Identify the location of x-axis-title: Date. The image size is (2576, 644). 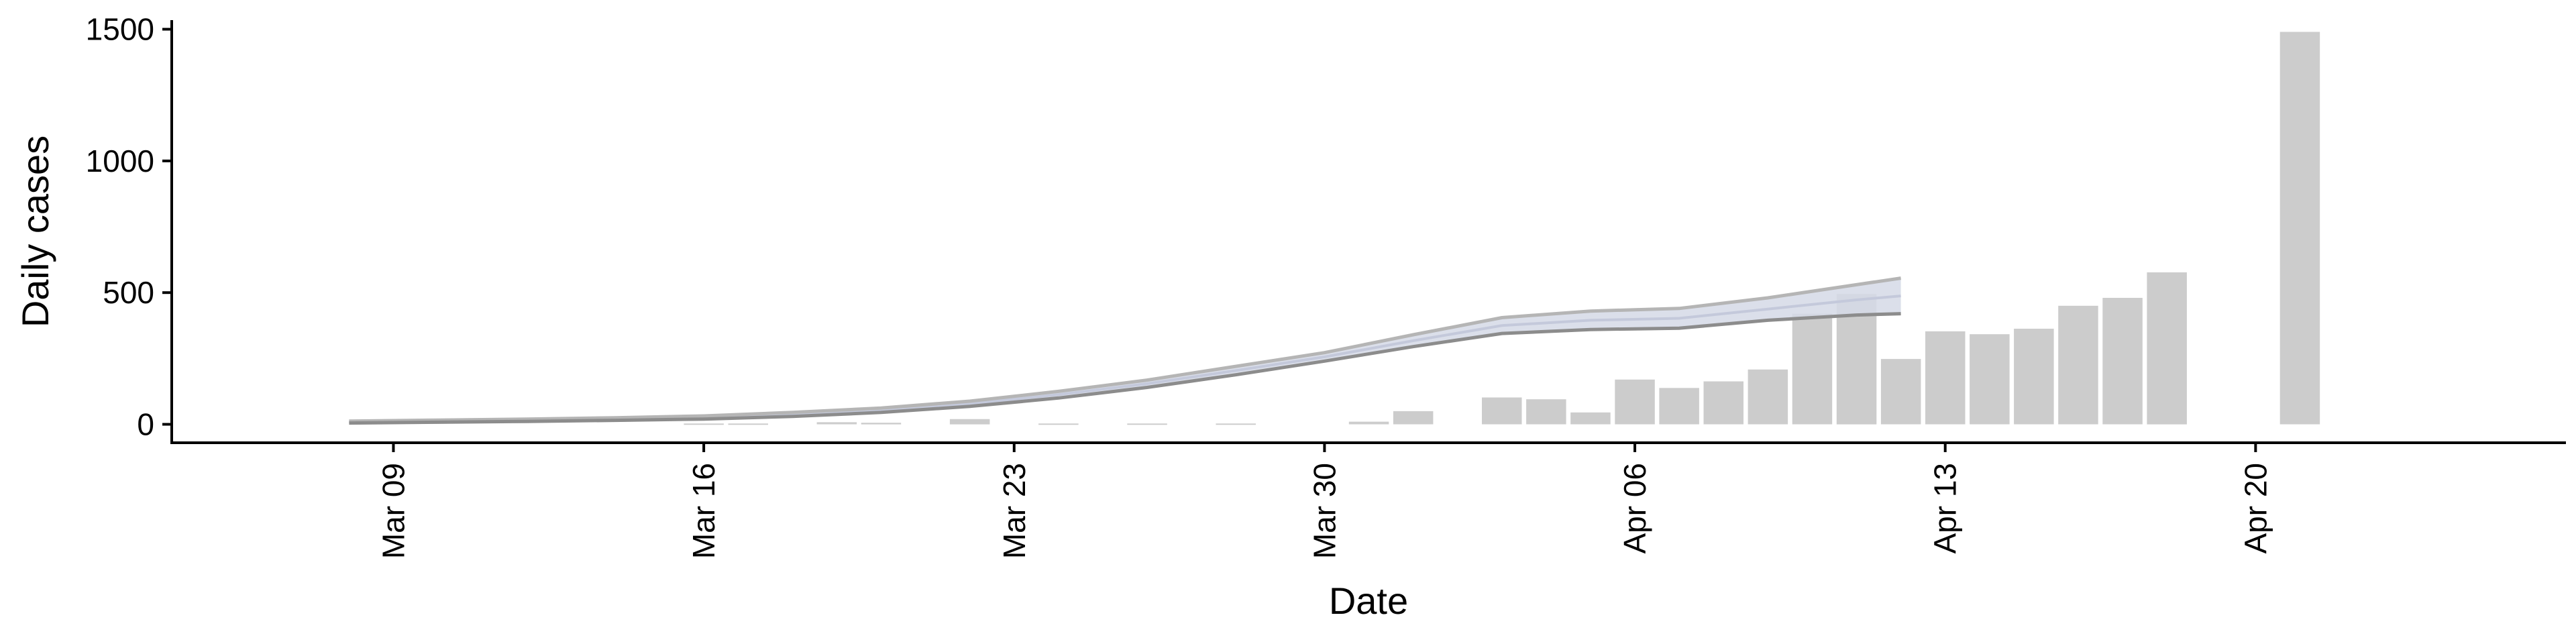
(1368, 601).